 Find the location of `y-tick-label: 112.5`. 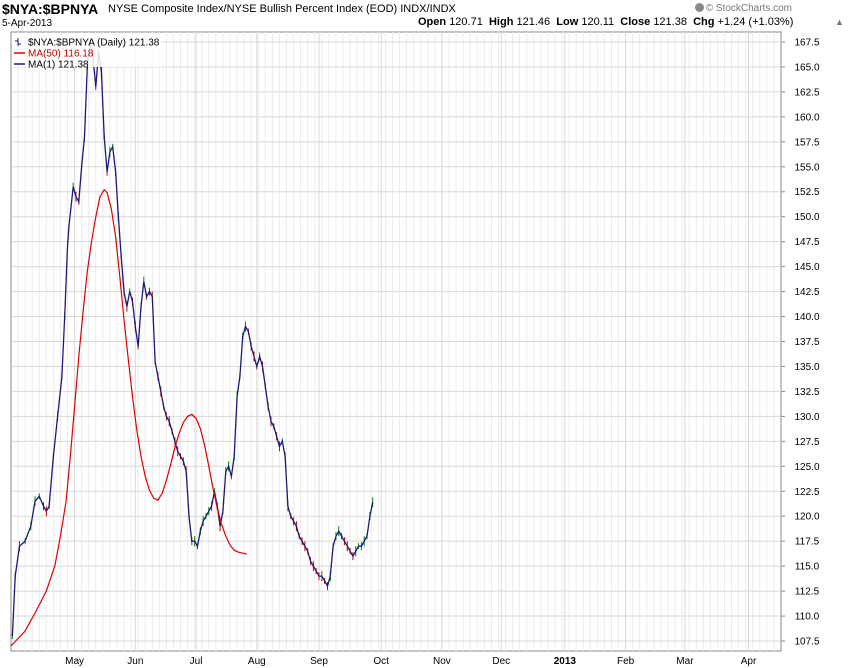

y-tick-label: 112.5 is located at coordinates (807, 592).